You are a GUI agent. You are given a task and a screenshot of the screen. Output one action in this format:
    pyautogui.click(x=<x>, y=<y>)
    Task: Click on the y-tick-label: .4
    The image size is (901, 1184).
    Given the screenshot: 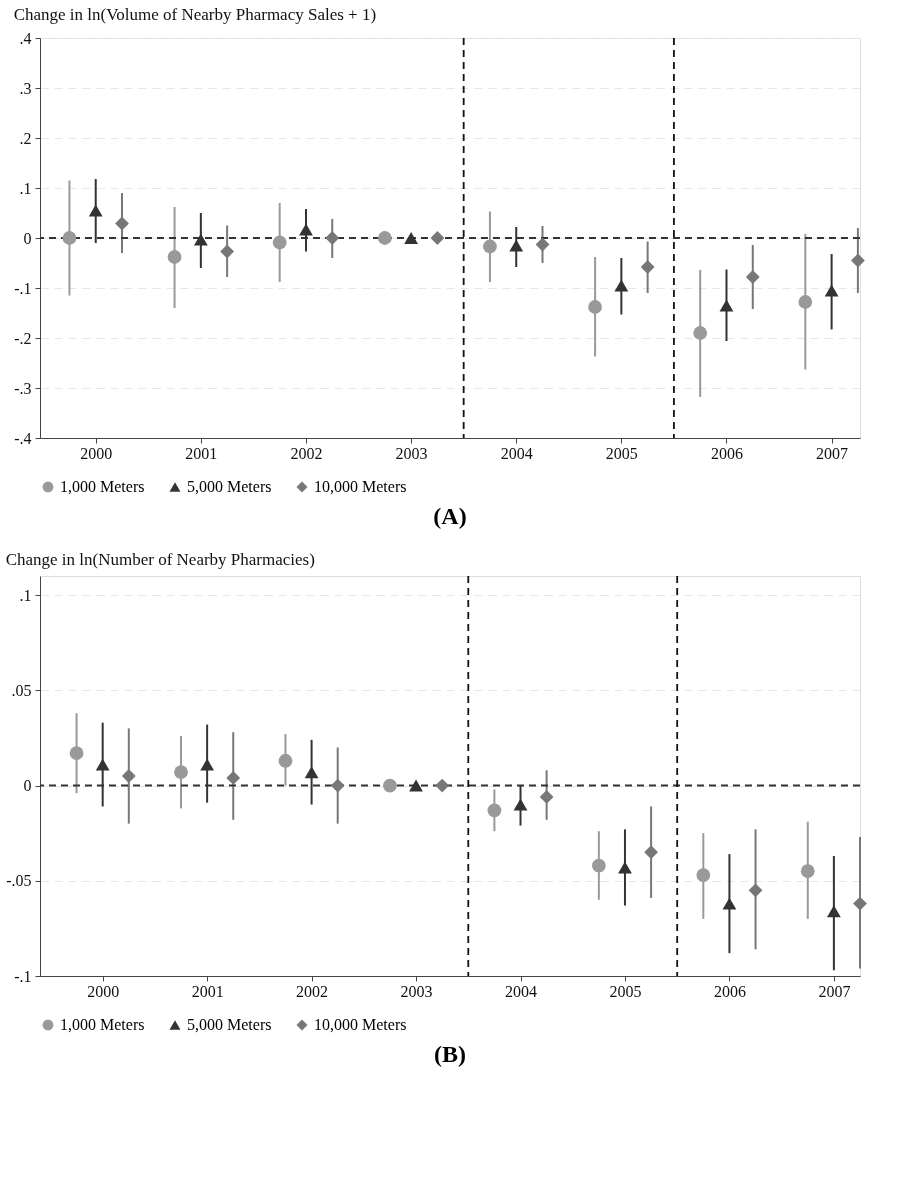 What is the action you would take?
    pyautogui.click(x=25, y=38)
    